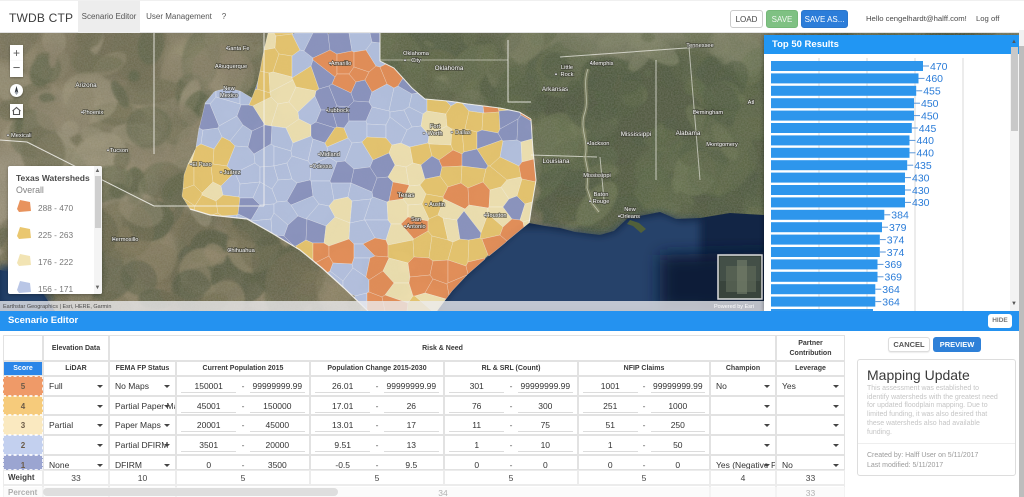  What do you see at coordinates (923, 166) in the screenshot?
I see `svg-text: 435` at bounding box center [923, 166].